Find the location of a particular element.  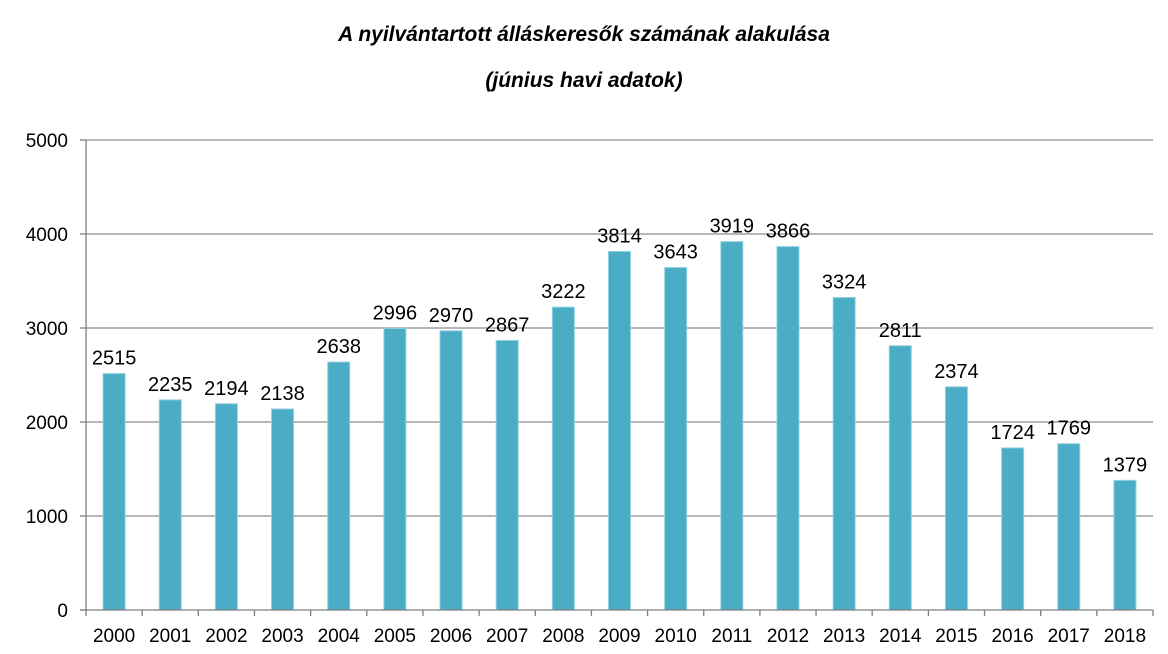

data-label-2016: 1724 is located at coordinates (1012, 433).